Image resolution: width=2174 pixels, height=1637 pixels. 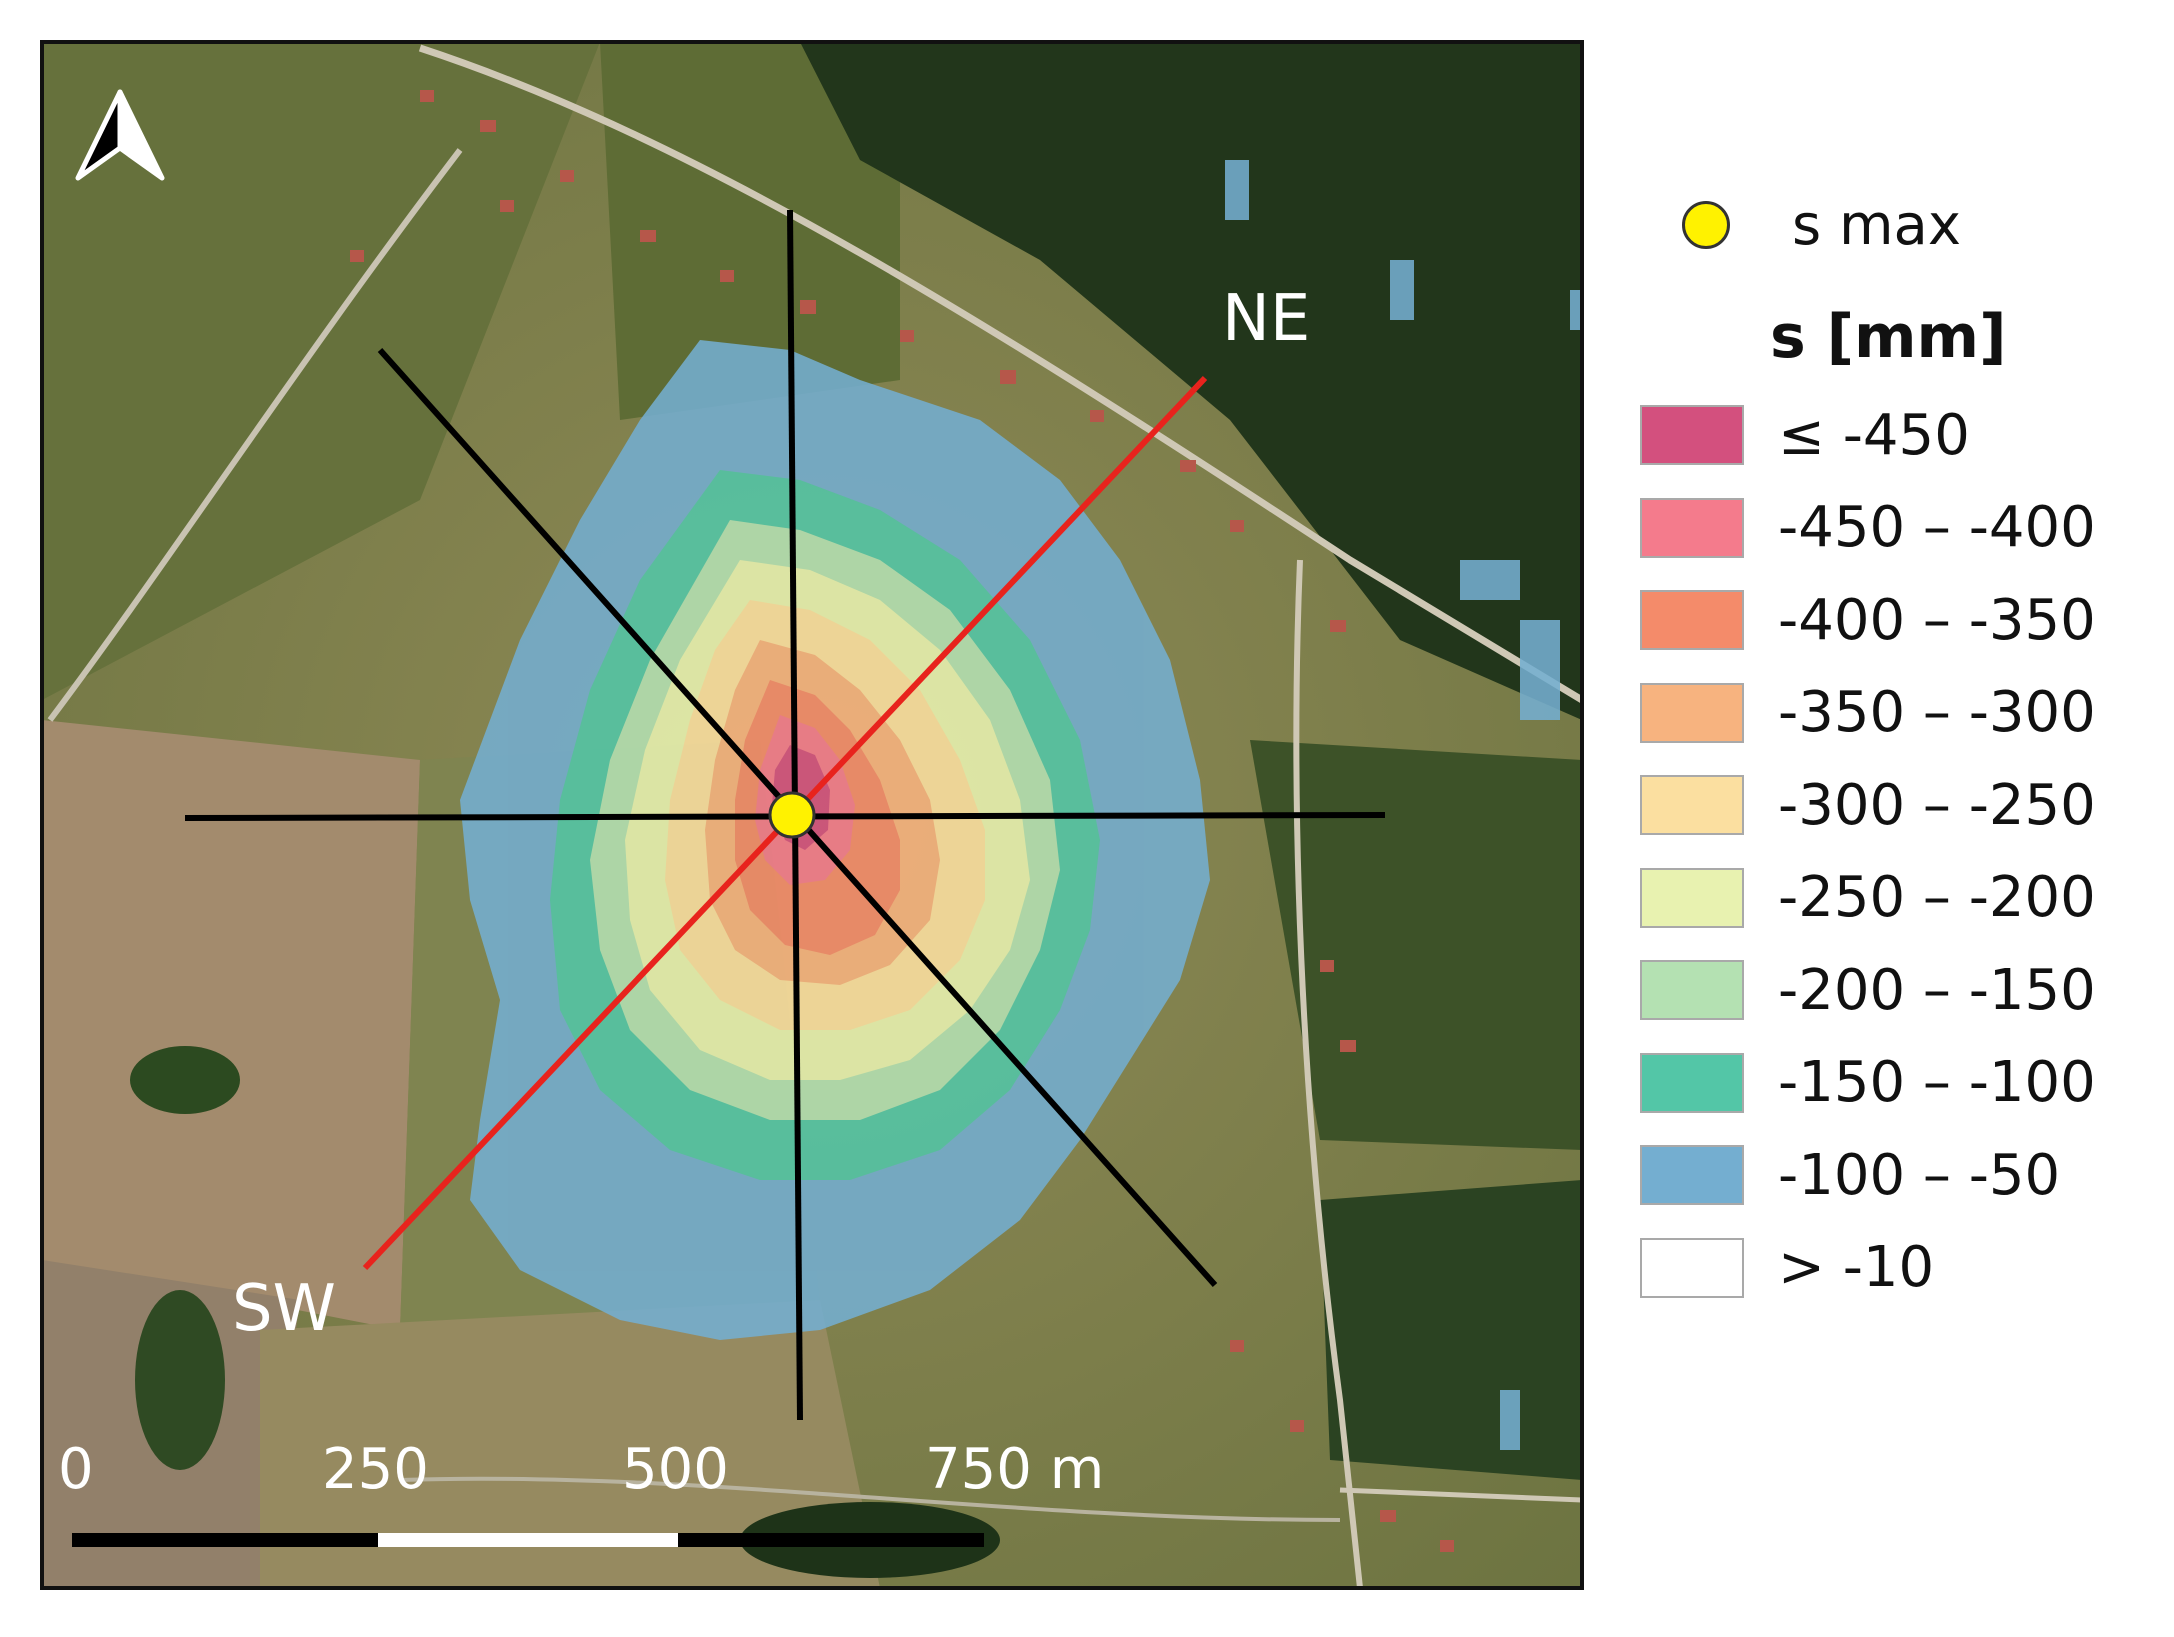 I want to click on scale-tick-750: 750 m, so click(x=1014, y=1469).